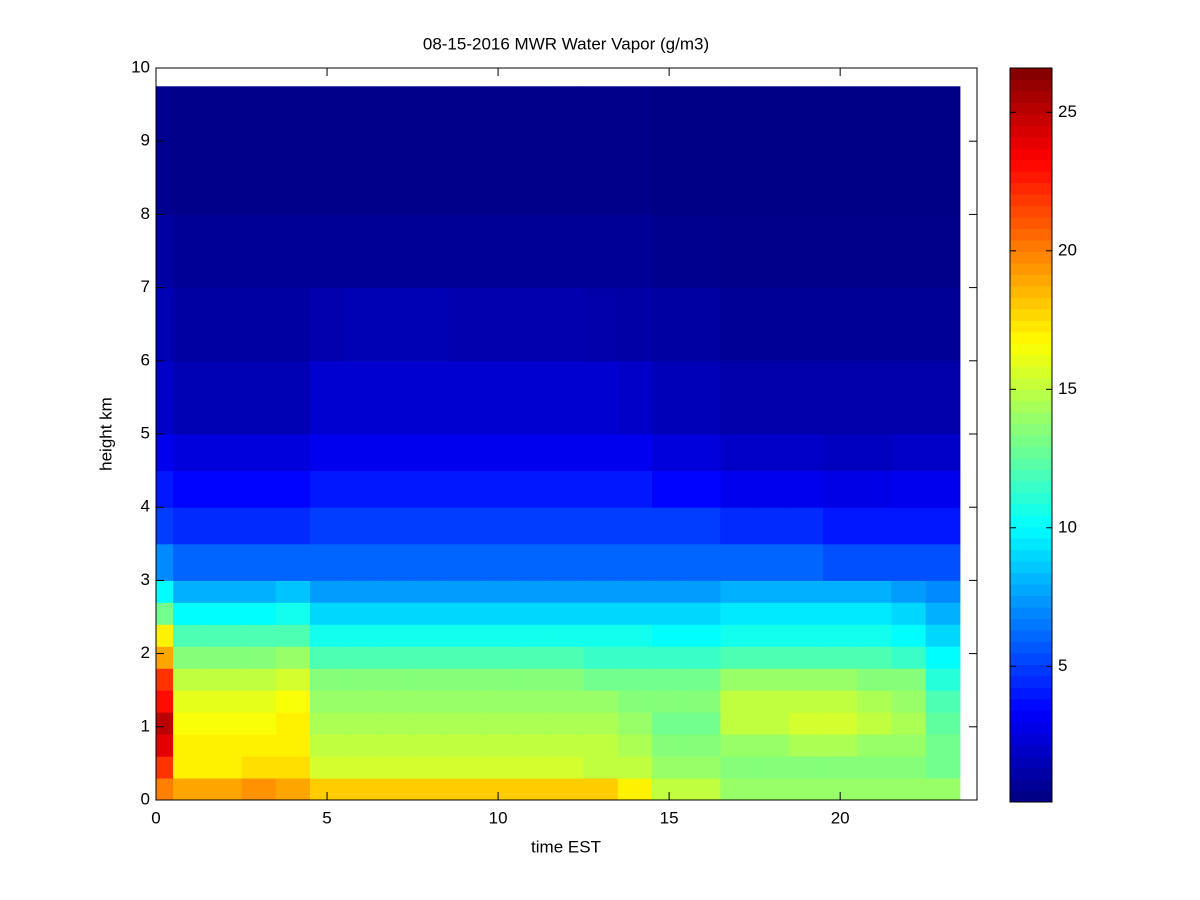  I want to click on colorbar-tick-label: 20, so click(1067, 249).